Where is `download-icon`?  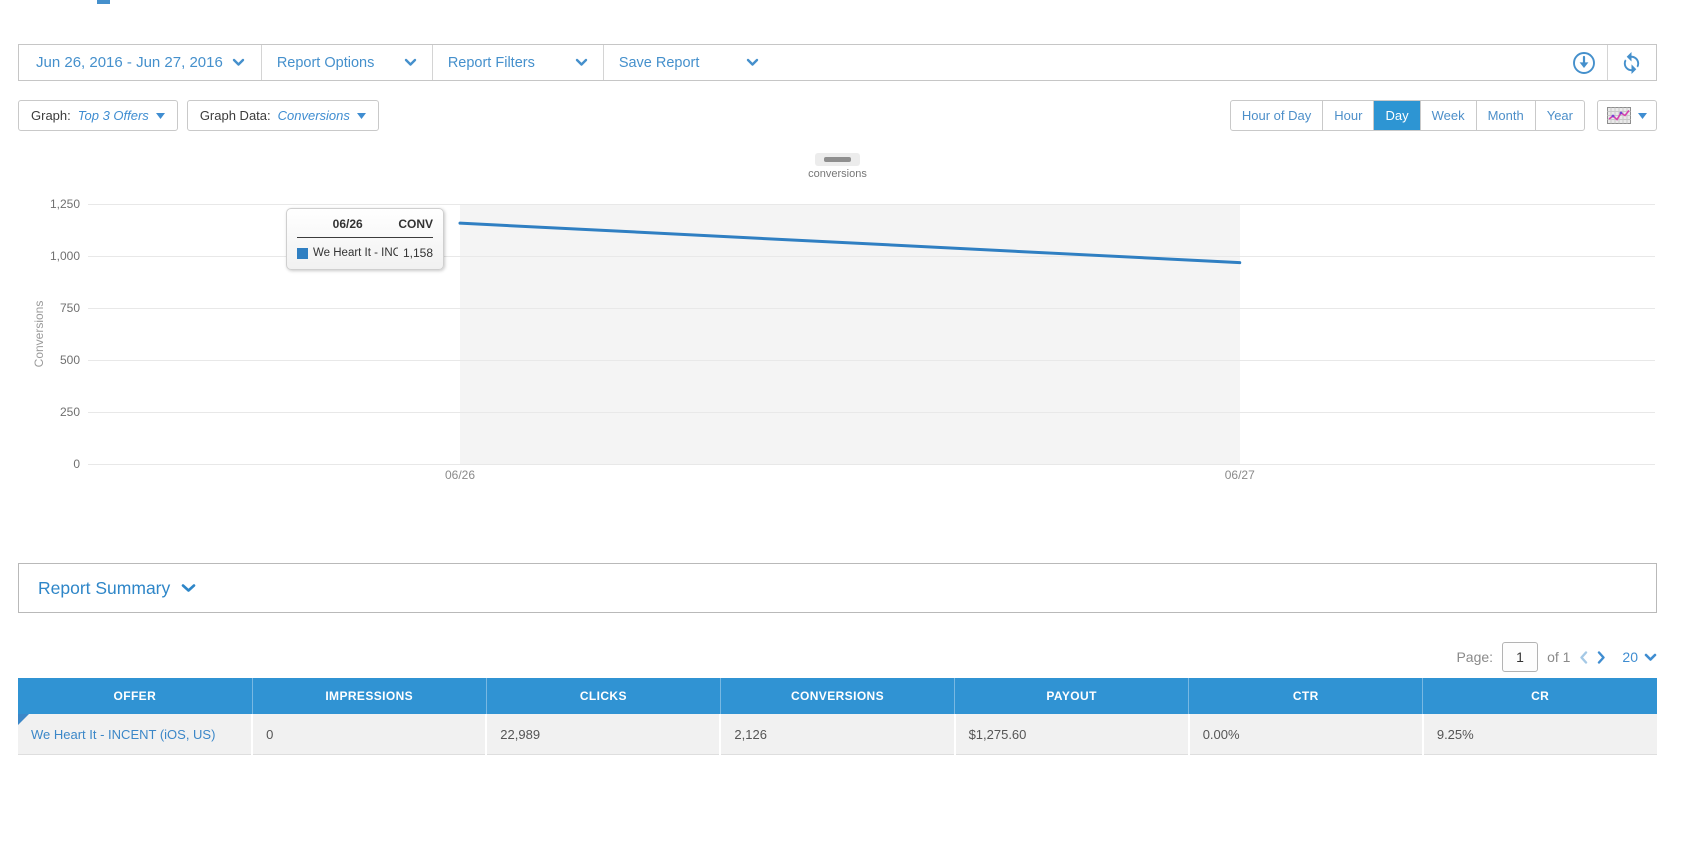
download-icon is located at coordinates (1584, 62).